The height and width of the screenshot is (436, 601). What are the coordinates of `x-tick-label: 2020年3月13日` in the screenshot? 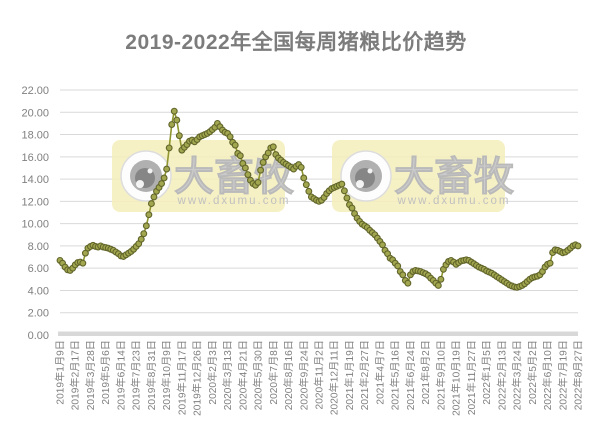 It's located at (227, 375).